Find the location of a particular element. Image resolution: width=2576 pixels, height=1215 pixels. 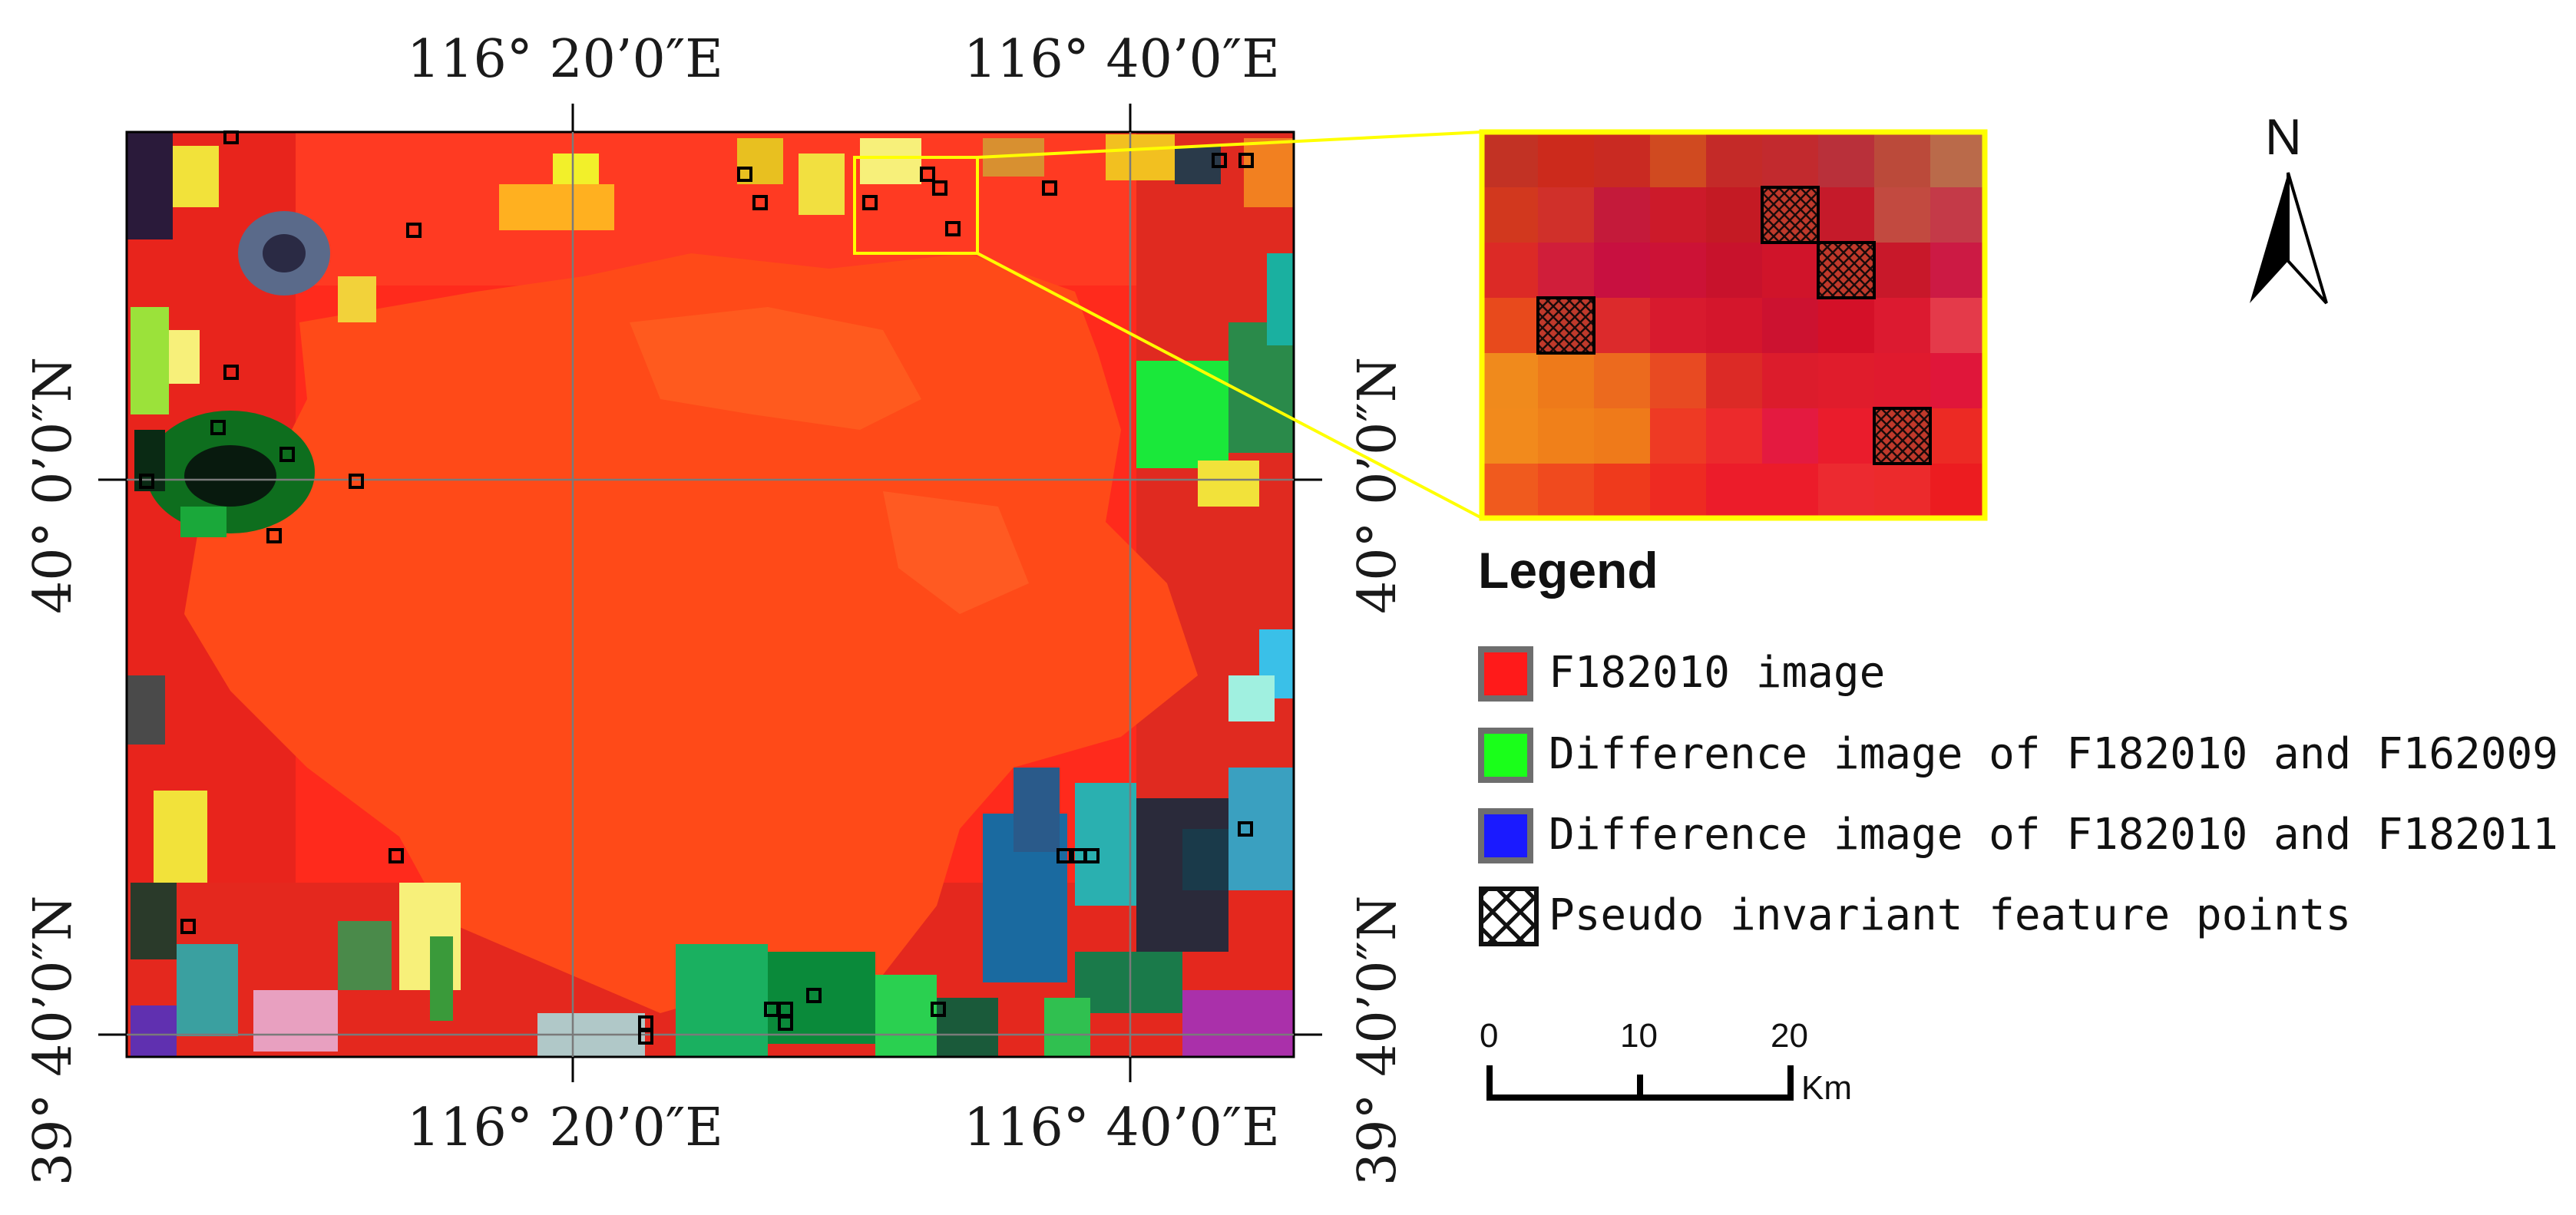

left-latitude-label-2: 39° 40’0″N is located at coordinates (53, 1041).